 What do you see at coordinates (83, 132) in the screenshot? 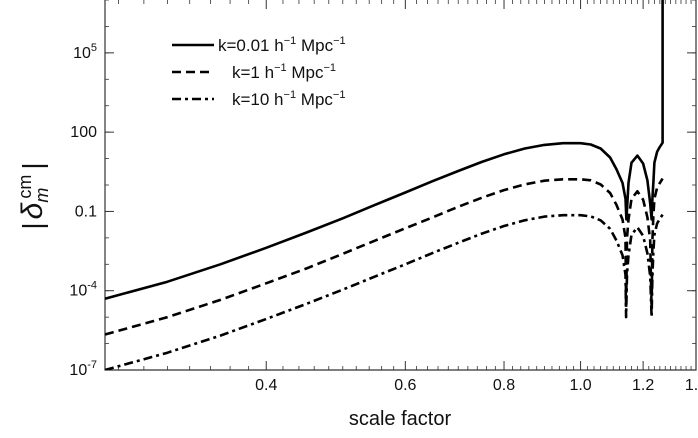
I see `y-tick-label-3: 100` at bounding box center [83, 132].